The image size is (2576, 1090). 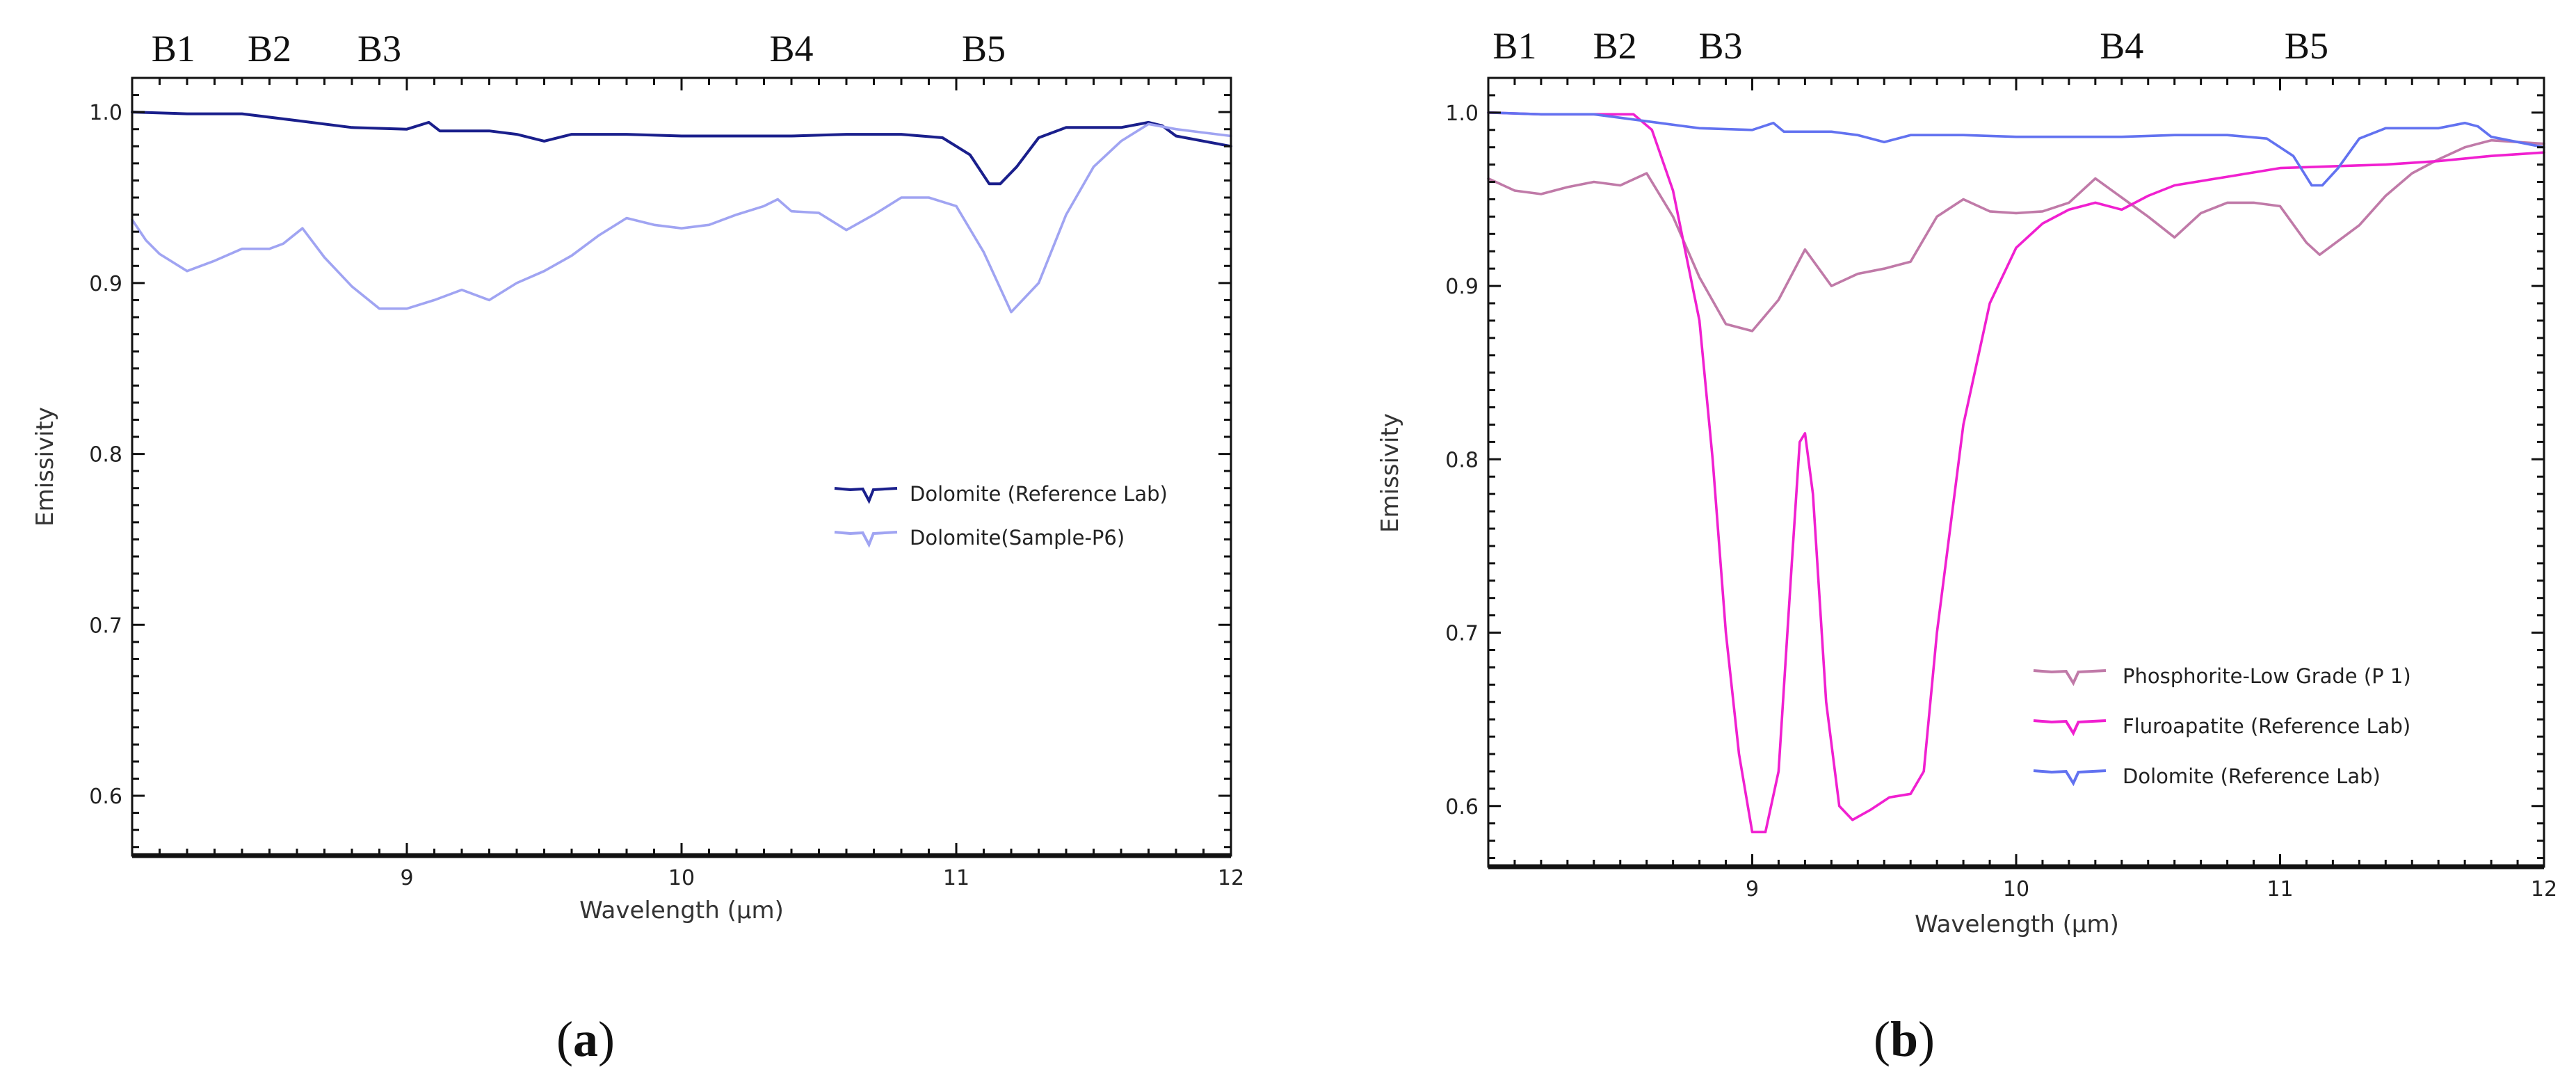 I want to click on panel-b-band-label: B1, so click(x=1514, y=46).